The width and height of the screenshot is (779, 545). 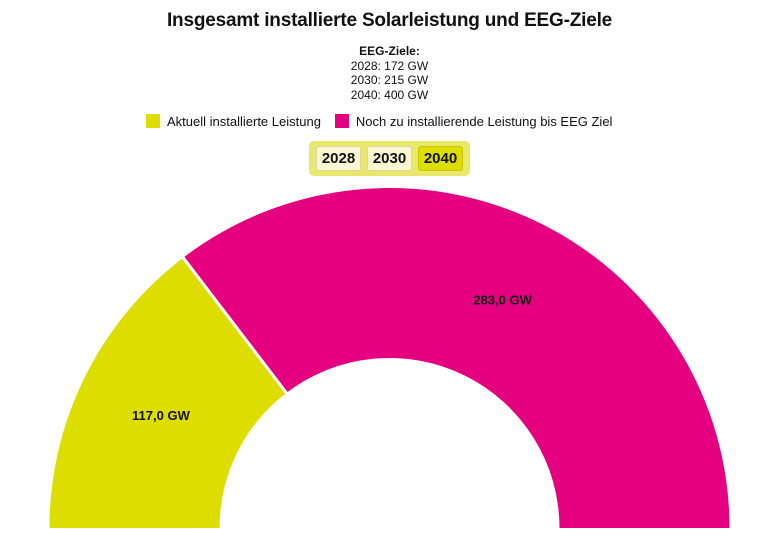 I want to click on year-button-2028: 2028, so click(x=338, y=158).